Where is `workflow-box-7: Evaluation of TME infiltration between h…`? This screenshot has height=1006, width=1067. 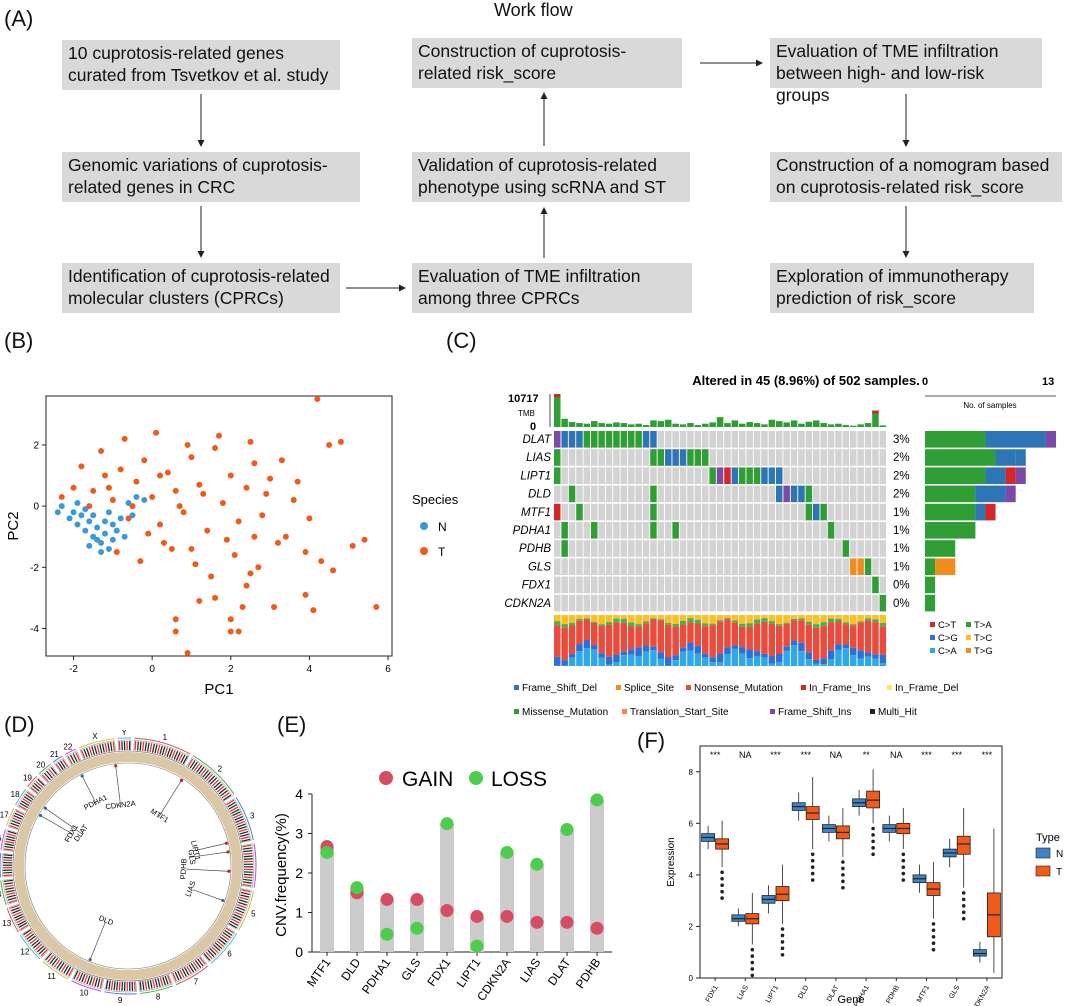 workflow-box-7: Evaluation of TME infiltration between h… is located at coordinates (906, 71).